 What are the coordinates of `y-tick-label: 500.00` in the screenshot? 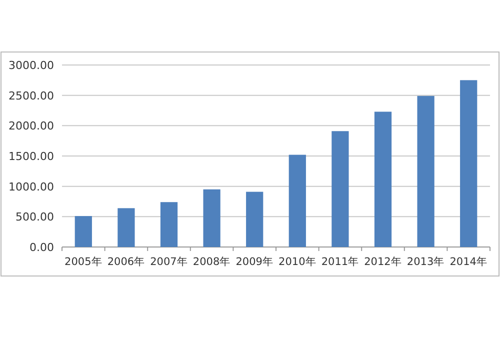 It's located at (35, 217).